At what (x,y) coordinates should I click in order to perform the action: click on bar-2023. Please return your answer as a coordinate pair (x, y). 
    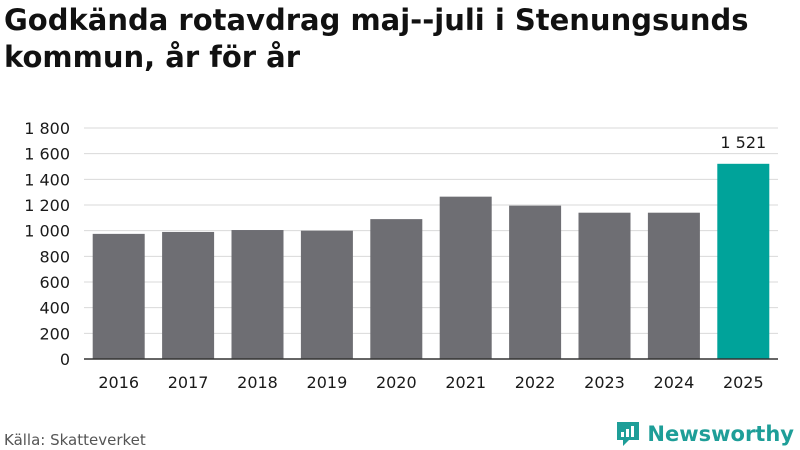
    Looking at the image, I should click on (604, 285).